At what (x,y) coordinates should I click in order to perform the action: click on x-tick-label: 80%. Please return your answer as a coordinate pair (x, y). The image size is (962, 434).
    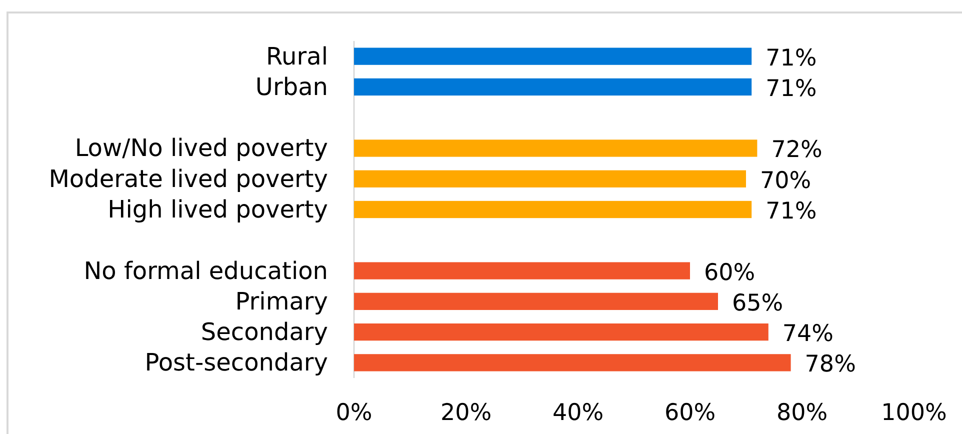
    Looking at the image, I should click on (802, 413).